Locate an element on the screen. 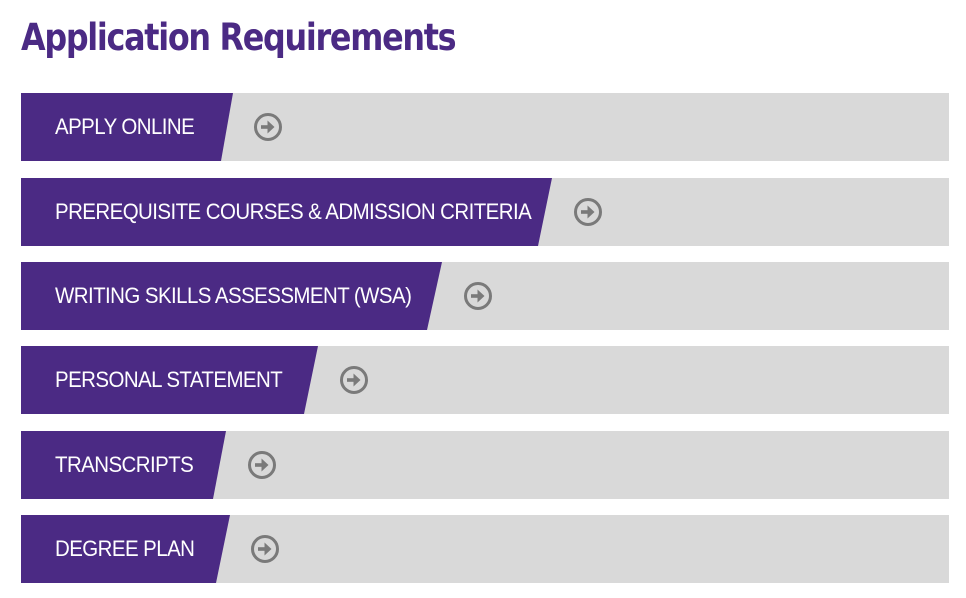 The image size is (966, 598). requirement-label-box: APPLY ONLINE is located at coordinates (127, 127).